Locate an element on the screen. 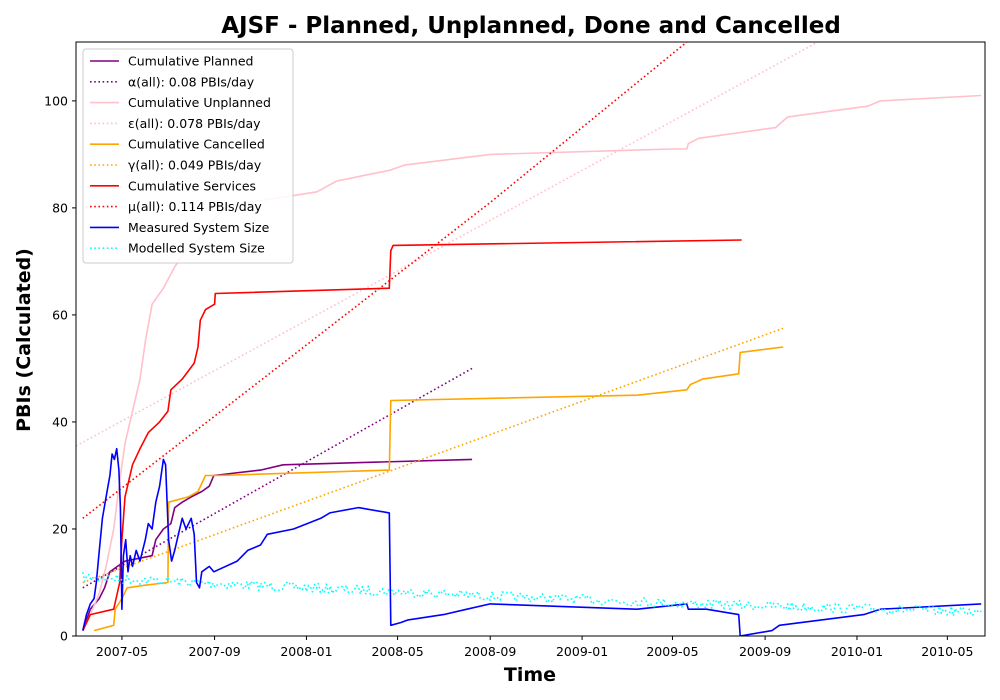 The image size is (1000, 700). series-line-all-0-08-pbis-day is located at coordinates (277, 478).